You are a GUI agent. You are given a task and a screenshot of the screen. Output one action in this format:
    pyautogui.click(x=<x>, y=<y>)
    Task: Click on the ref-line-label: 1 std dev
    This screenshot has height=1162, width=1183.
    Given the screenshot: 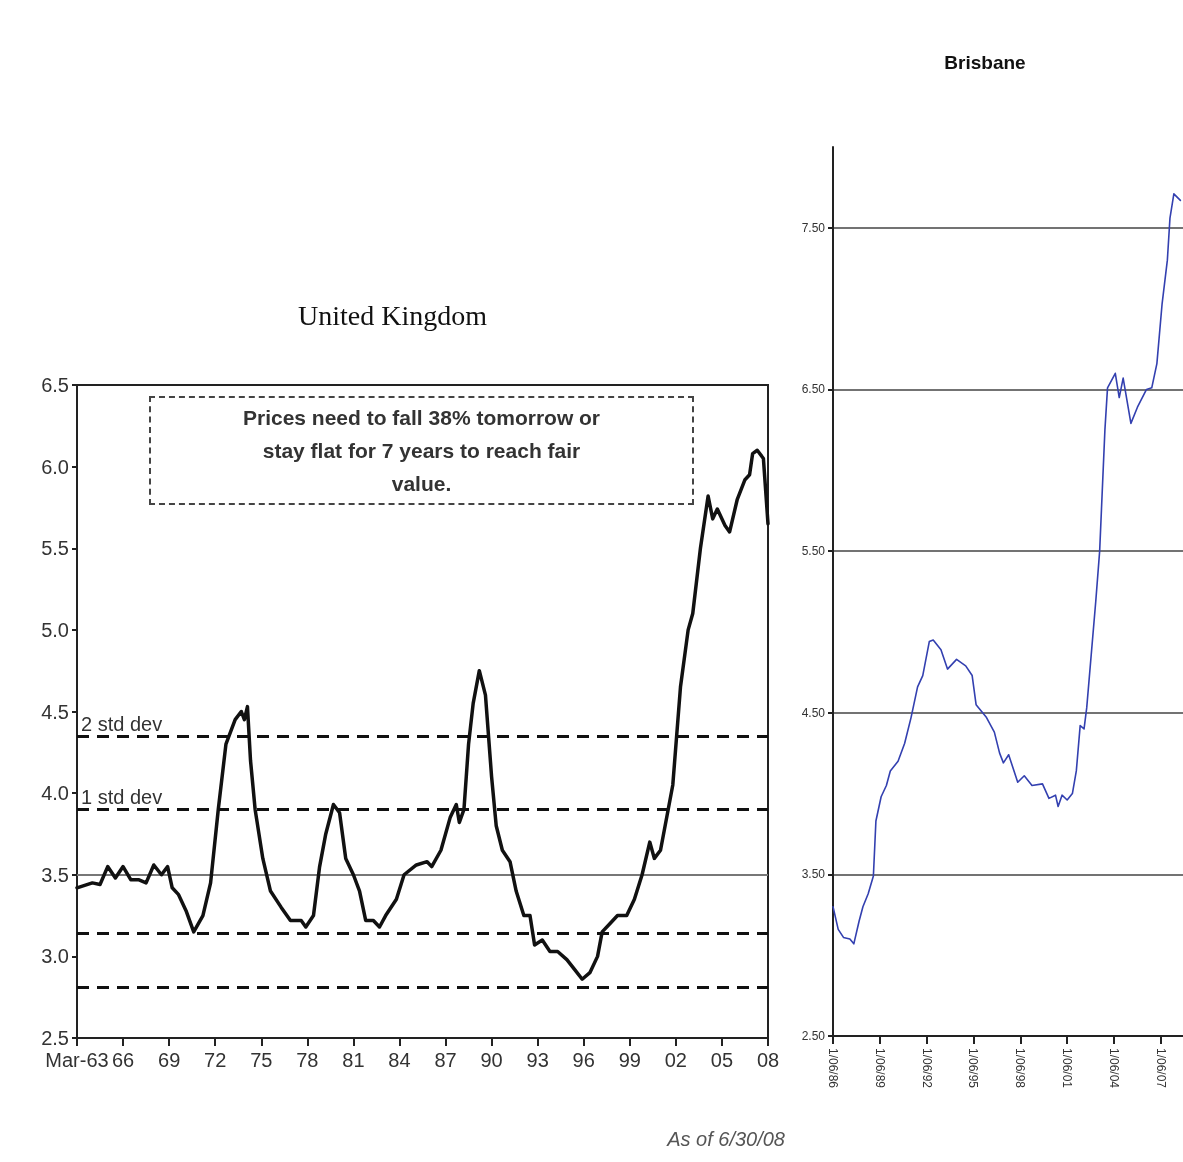 What is the action you would take?
    pyautogui.click(x=122, y=797)
    